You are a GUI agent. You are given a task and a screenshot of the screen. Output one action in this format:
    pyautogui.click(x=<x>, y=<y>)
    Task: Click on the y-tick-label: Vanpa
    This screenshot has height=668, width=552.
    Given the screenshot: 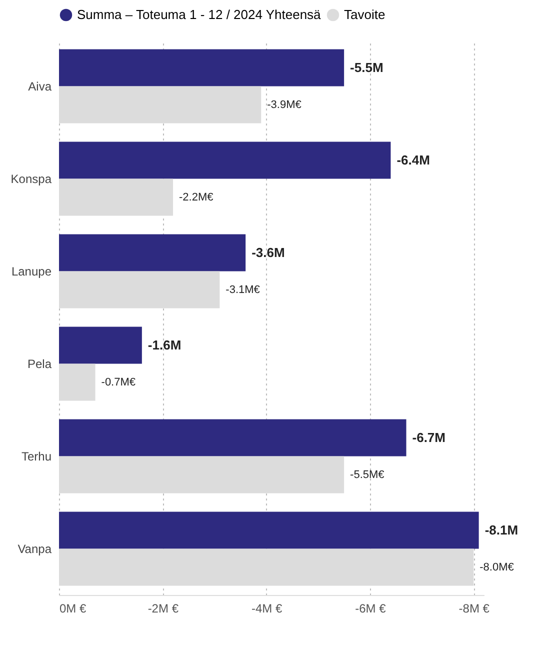 What is the action you would take?
    pyautogui.click(x=35, y=549)
    